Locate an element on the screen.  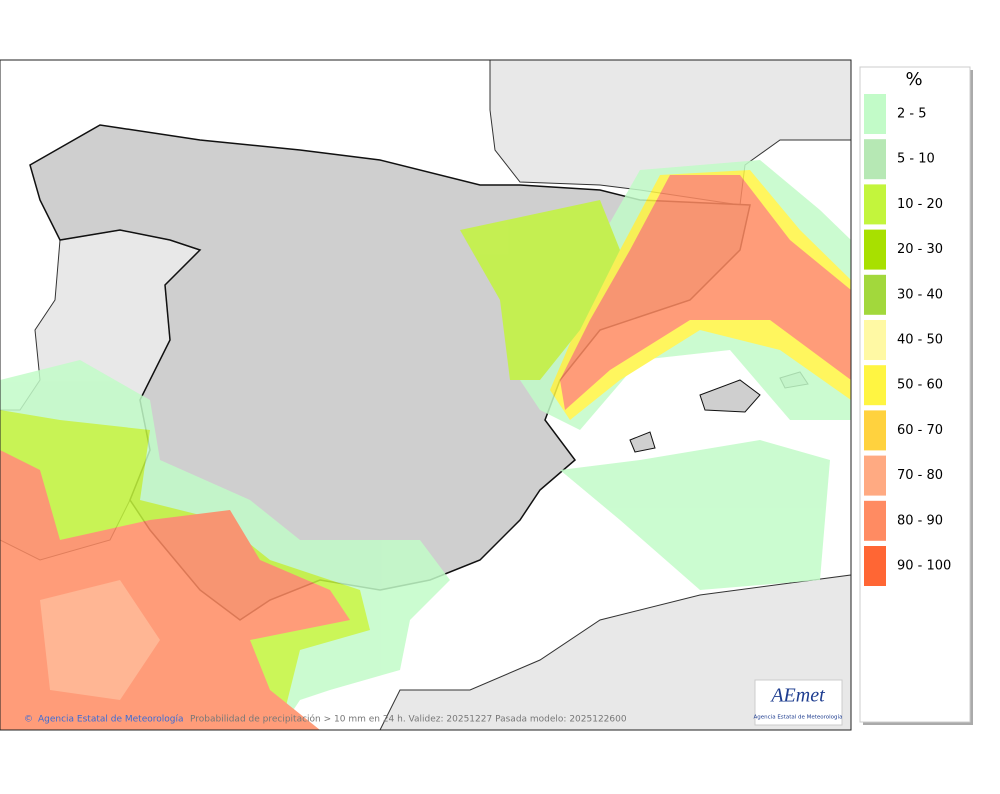
legend-label: 20 - 30 is located at coordinates (920, 249).